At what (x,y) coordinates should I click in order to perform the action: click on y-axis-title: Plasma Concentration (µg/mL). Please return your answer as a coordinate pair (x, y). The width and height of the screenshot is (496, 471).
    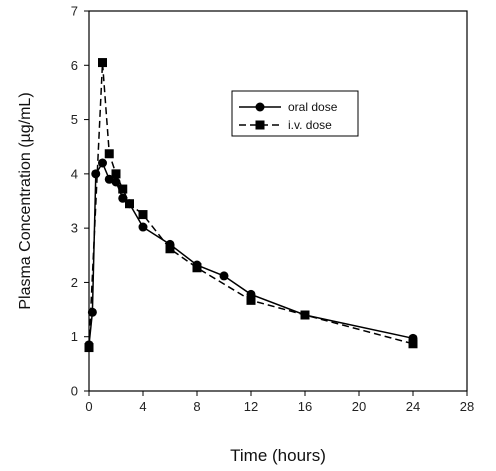
    Looking at the image, I should click on (25, 200).